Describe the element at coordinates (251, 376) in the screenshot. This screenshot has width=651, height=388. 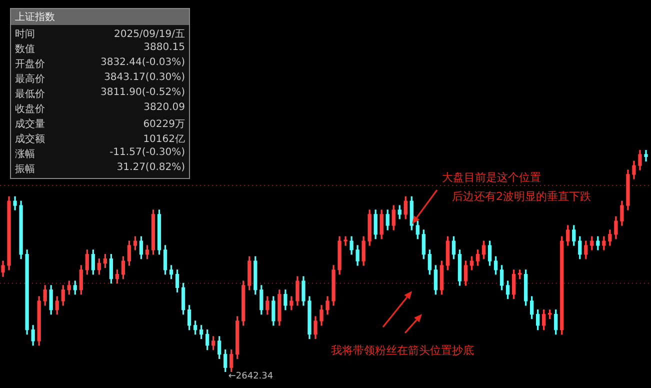
I see `annotation: ←2642.34` at that location.